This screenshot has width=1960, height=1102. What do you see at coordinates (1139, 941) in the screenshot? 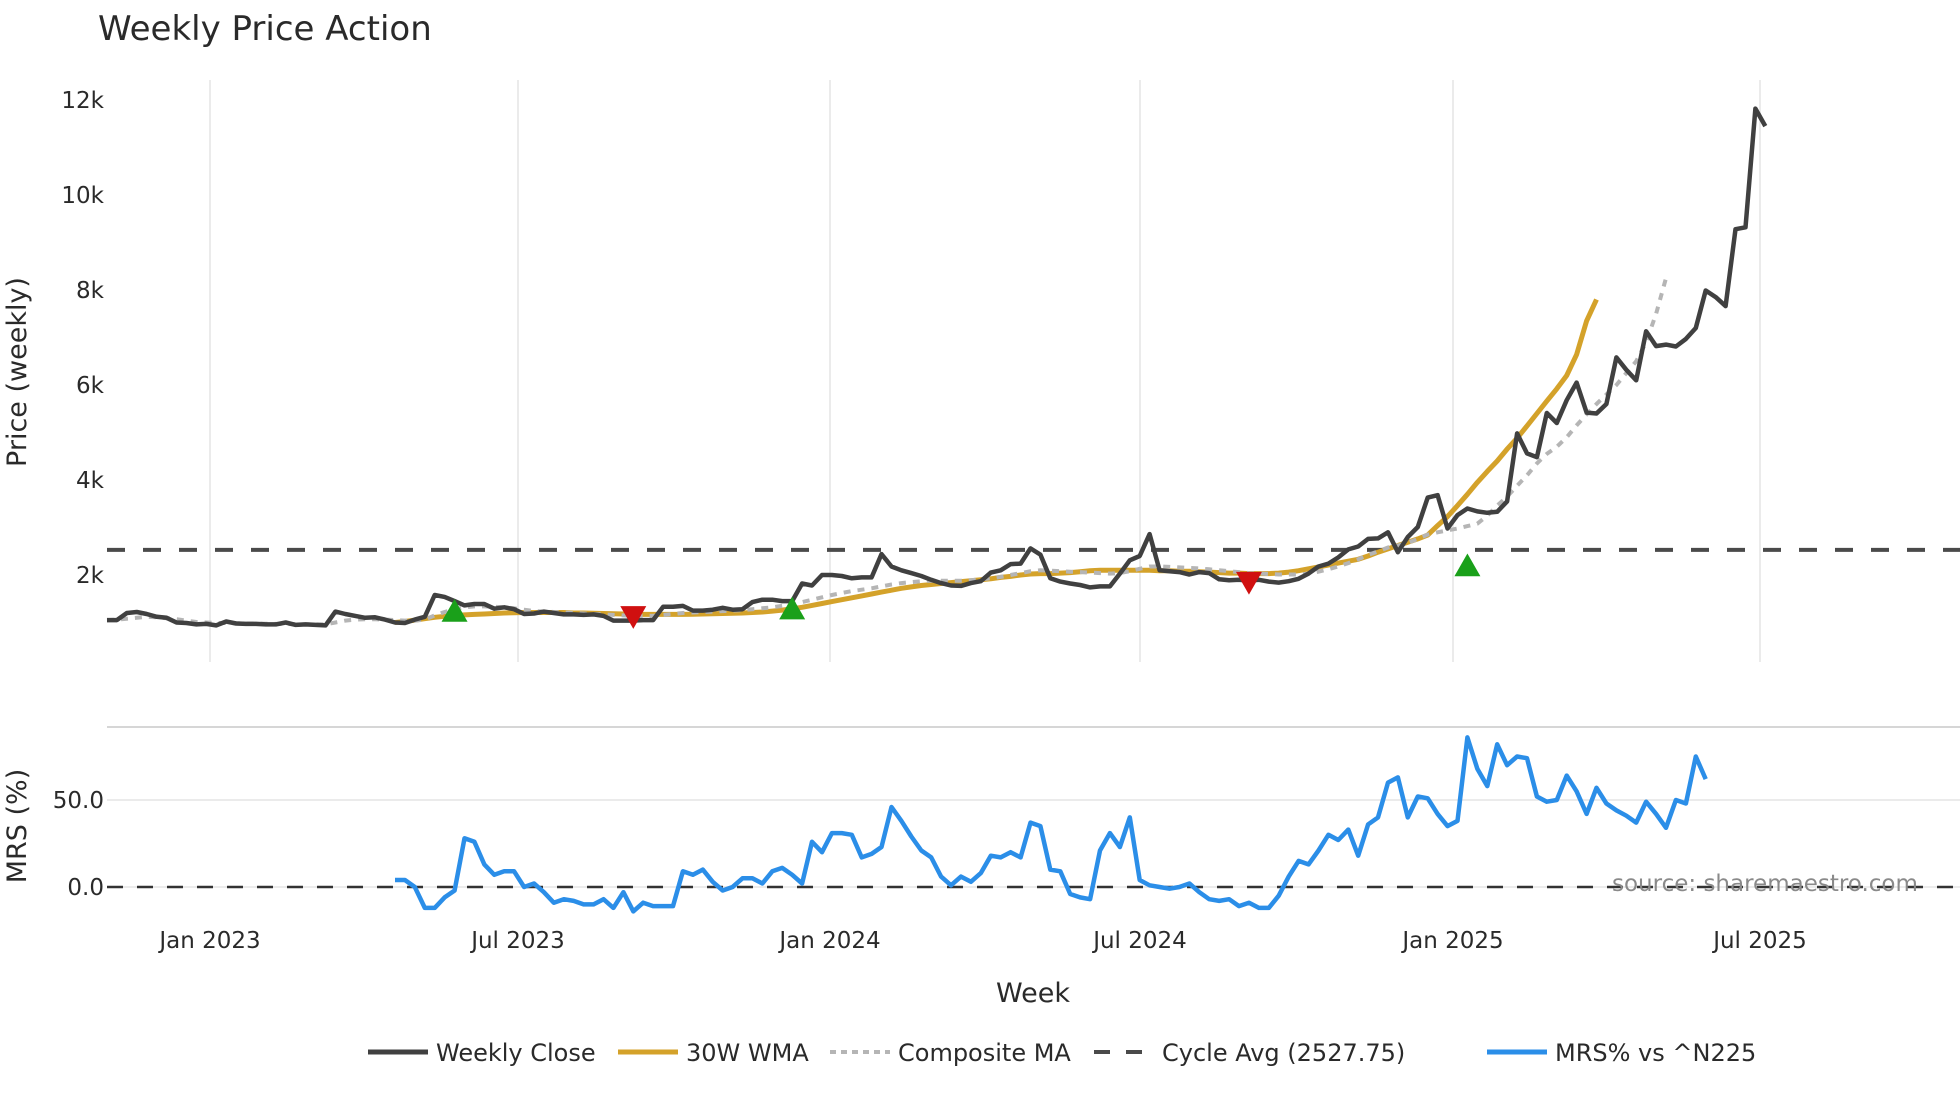
I see `x-tick-label: Jul 2024` at bounding box center [1139, 941].